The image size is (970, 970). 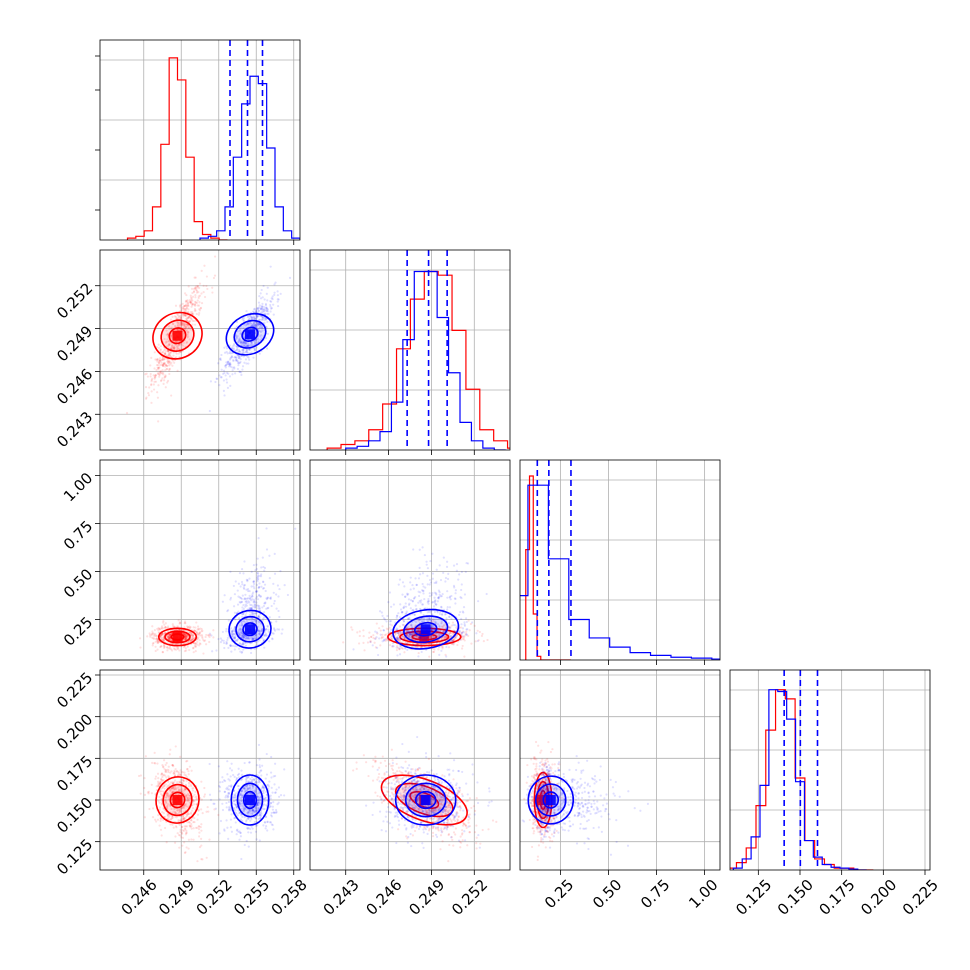 I want to click on x-tick-label-1-3: 0.252, so click(x=469, y=897).